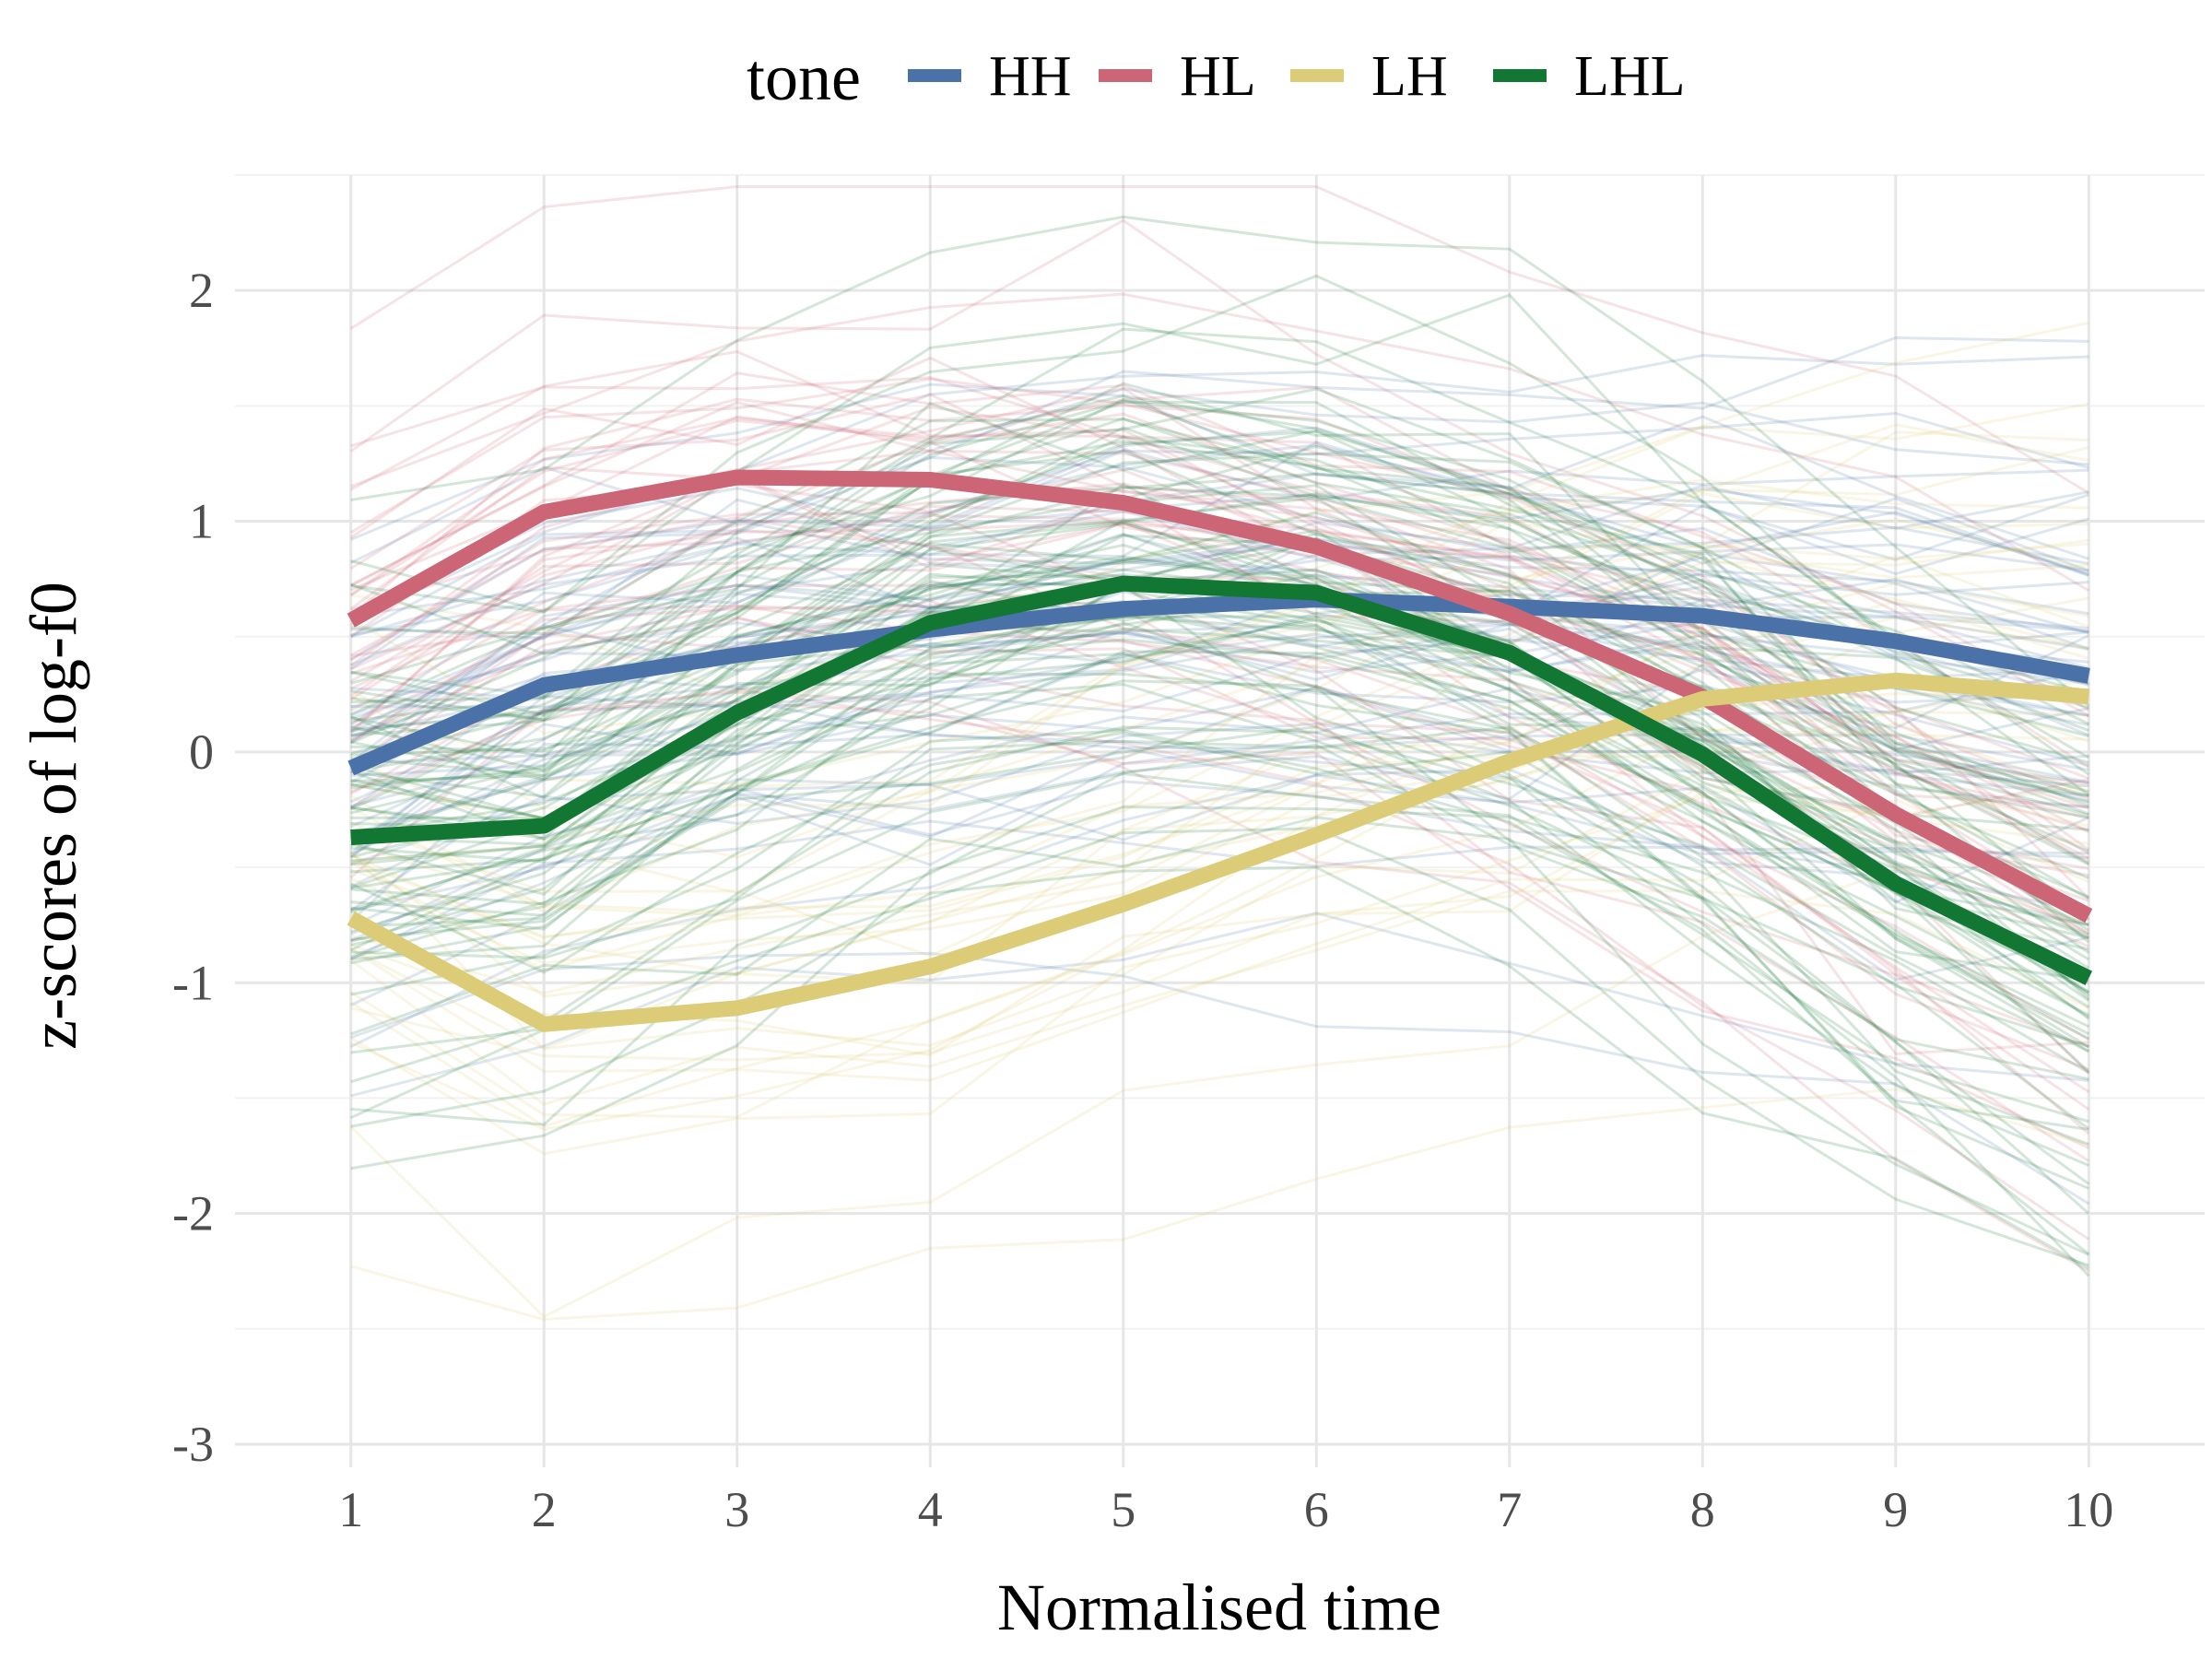 This screenshot has width=2212, height=1659. What do you see at coordinates (804, 77) in the screenshot?
I see `legend-title: tone` at bounding box center [804, 77].